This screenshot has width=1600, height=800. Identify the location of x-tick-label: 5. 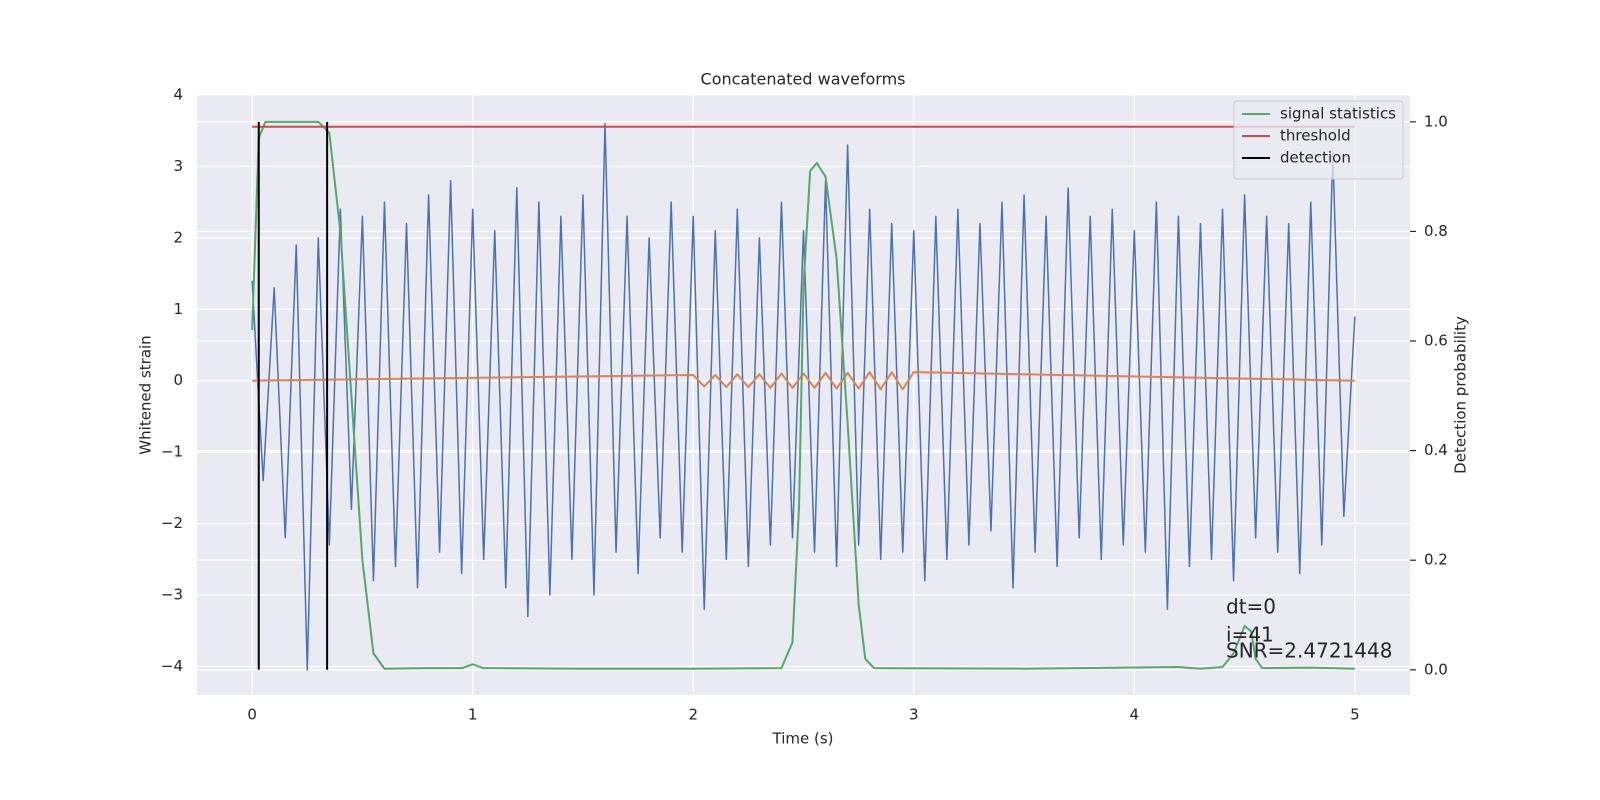
(1355, 715).